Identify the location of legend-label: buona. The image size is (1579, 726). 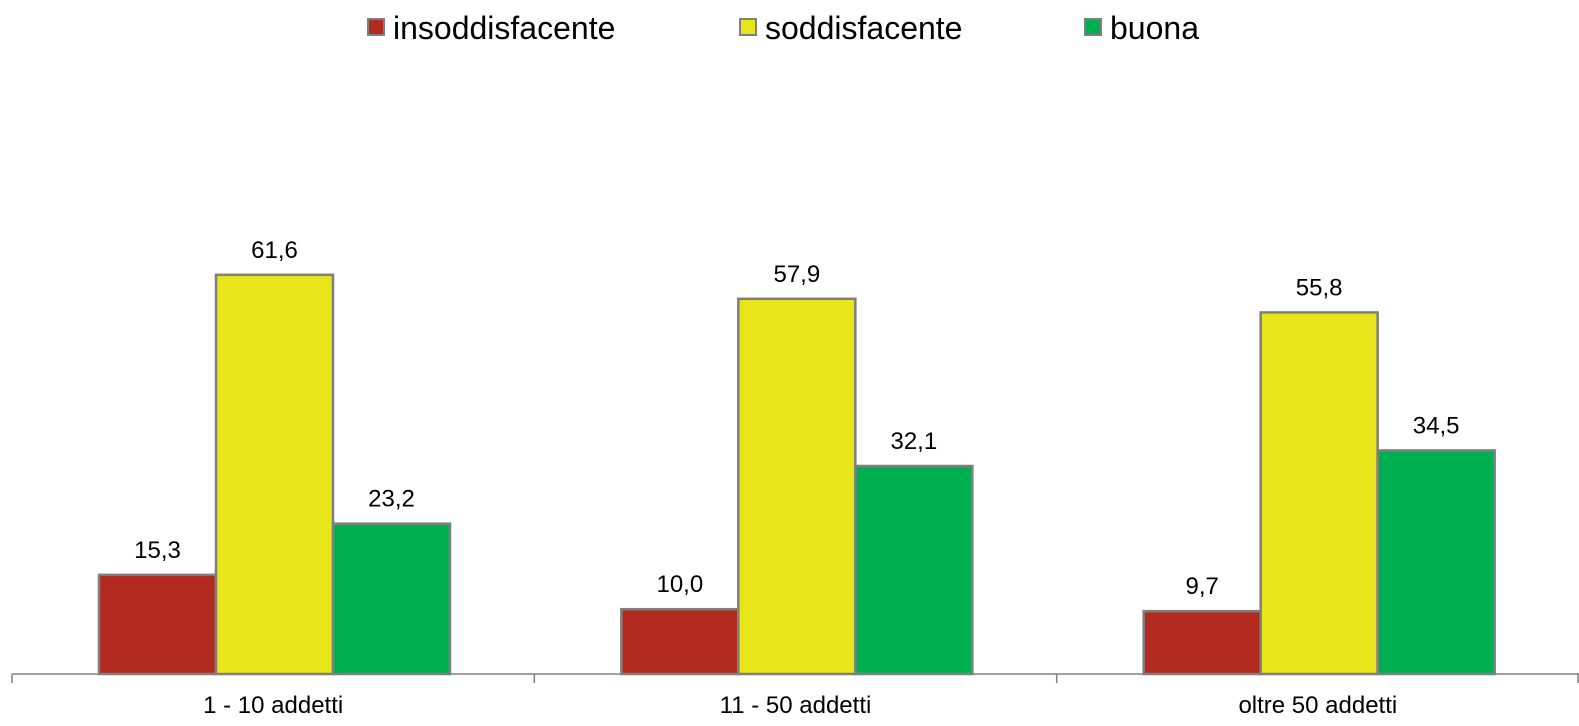
(1154, 28).